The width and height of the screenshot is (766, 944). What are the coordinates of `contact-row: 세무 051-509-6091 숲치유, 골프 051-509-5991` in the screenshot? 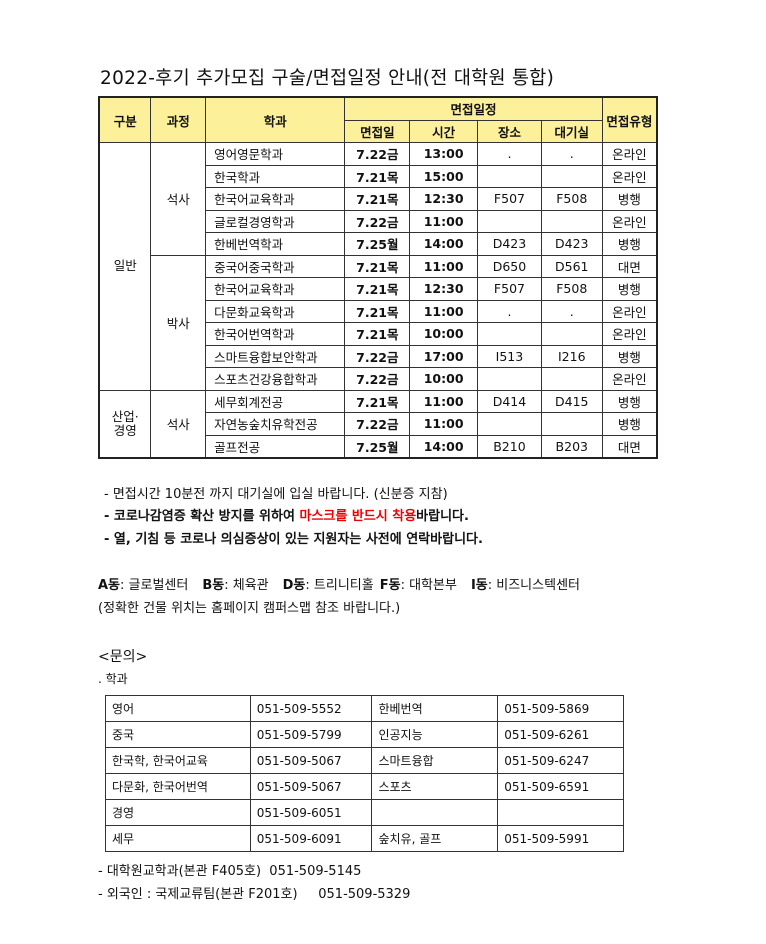 It's located at (364, 838).